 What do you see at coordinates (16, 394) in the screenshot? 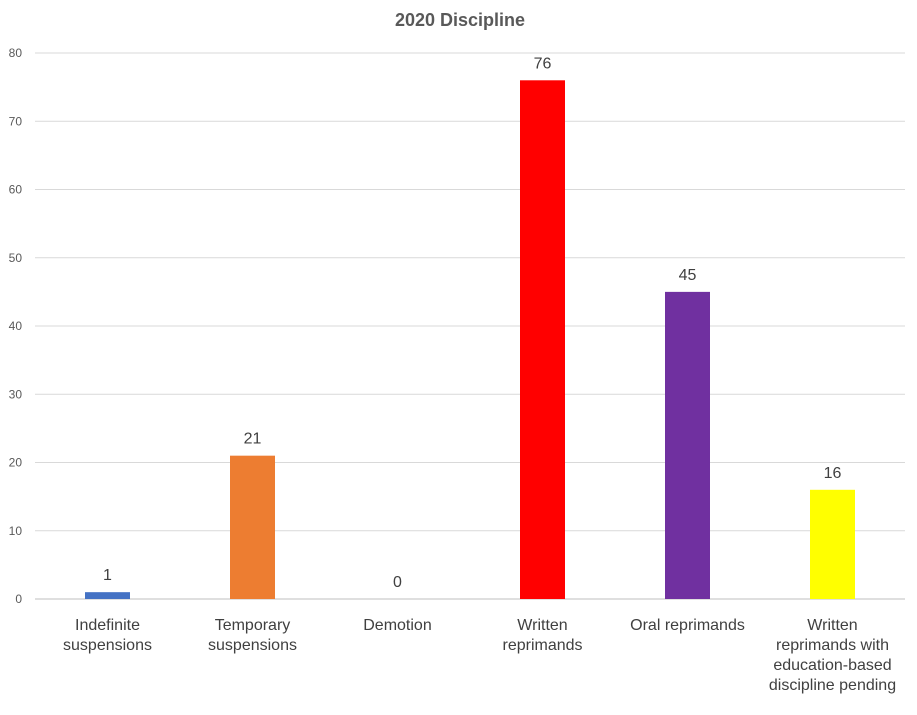
I see `y-tick-label: 30` at bounding box center [16, 394].